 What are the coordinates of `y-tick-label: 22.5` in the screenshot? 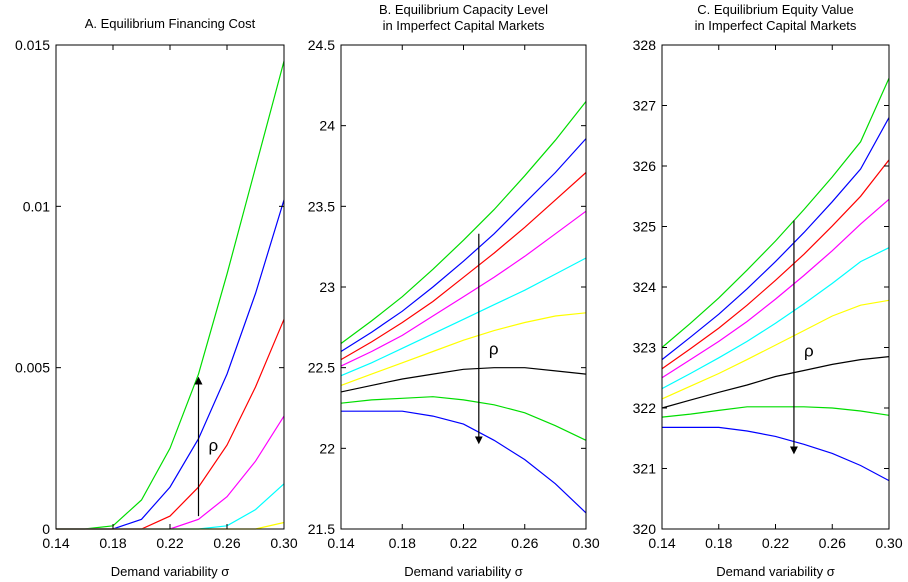 It's located at (321, 368).